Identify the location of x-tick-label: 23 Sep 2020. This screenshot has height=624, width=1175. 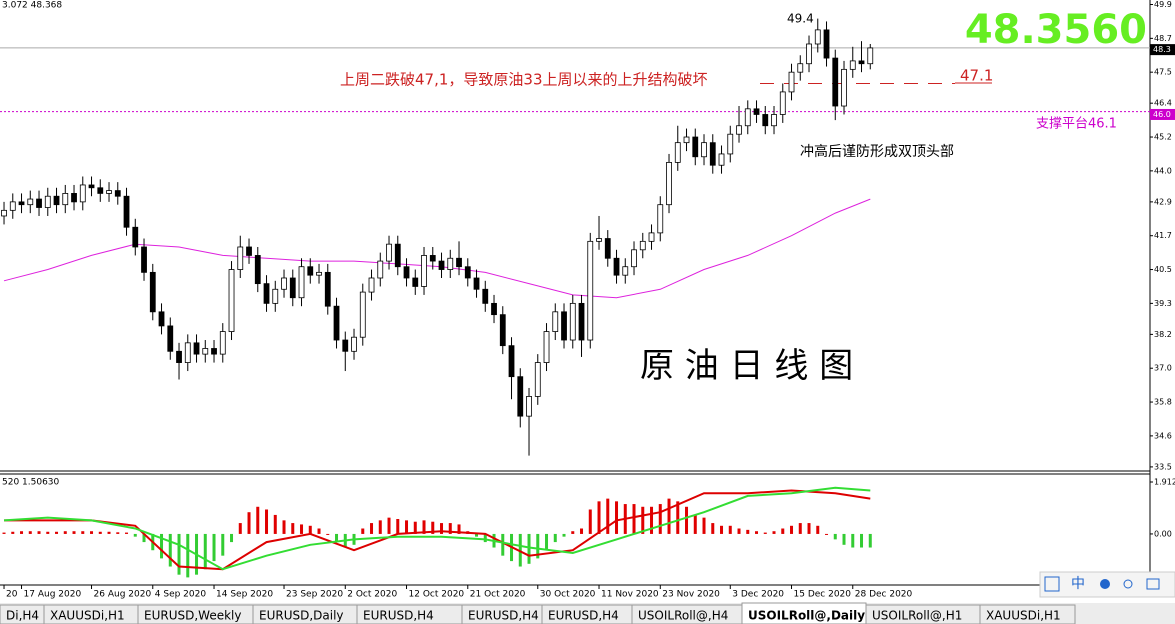
(314, 595).